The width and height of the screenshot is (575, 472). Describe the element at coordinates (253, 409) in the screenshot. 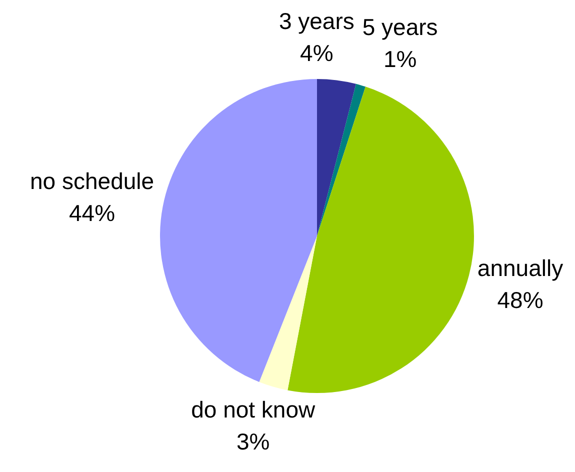

I see `slice-label: do not know` at that location.